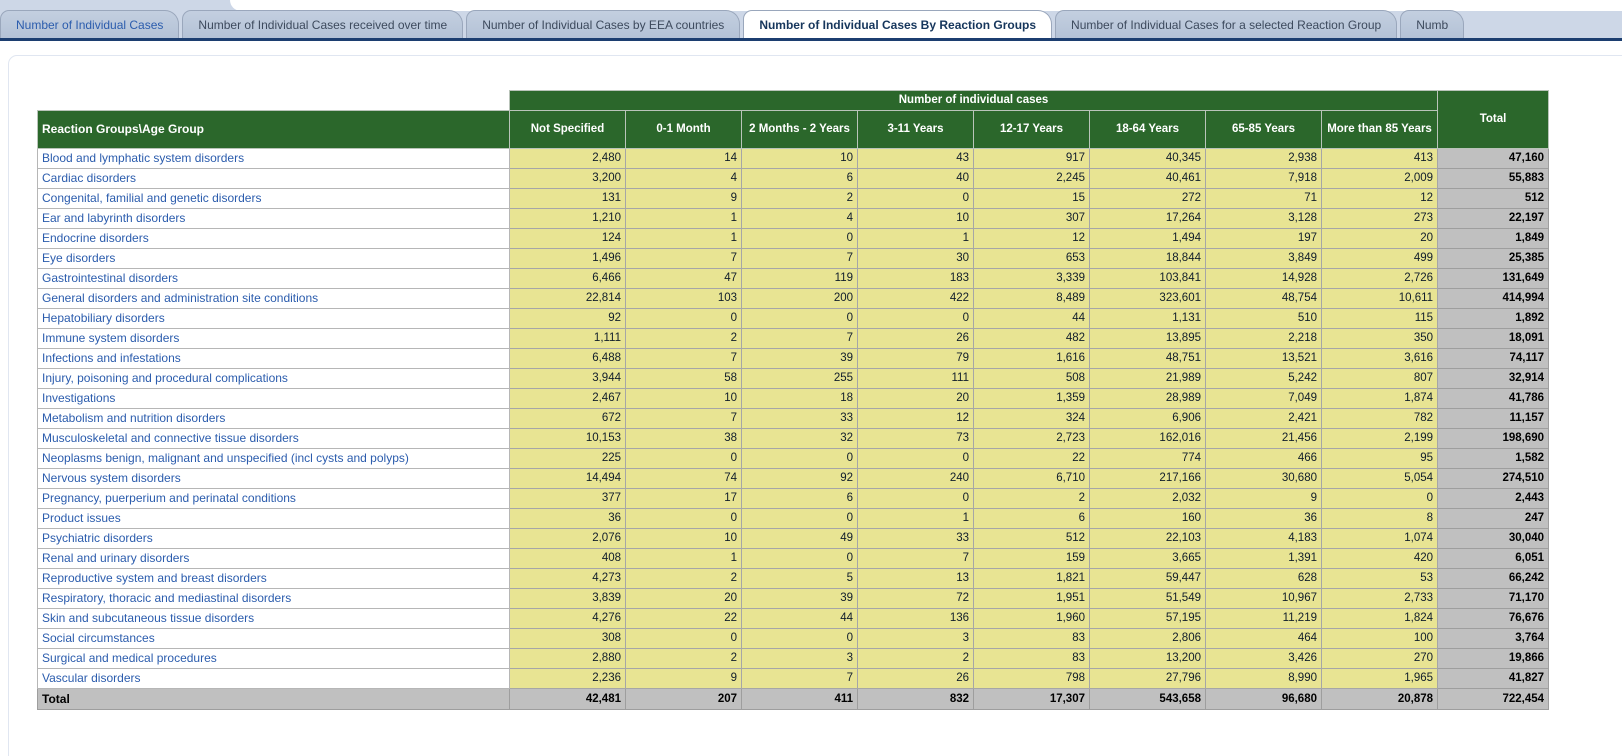  I want to click on case-count-cell: 672, so click(567, 418).